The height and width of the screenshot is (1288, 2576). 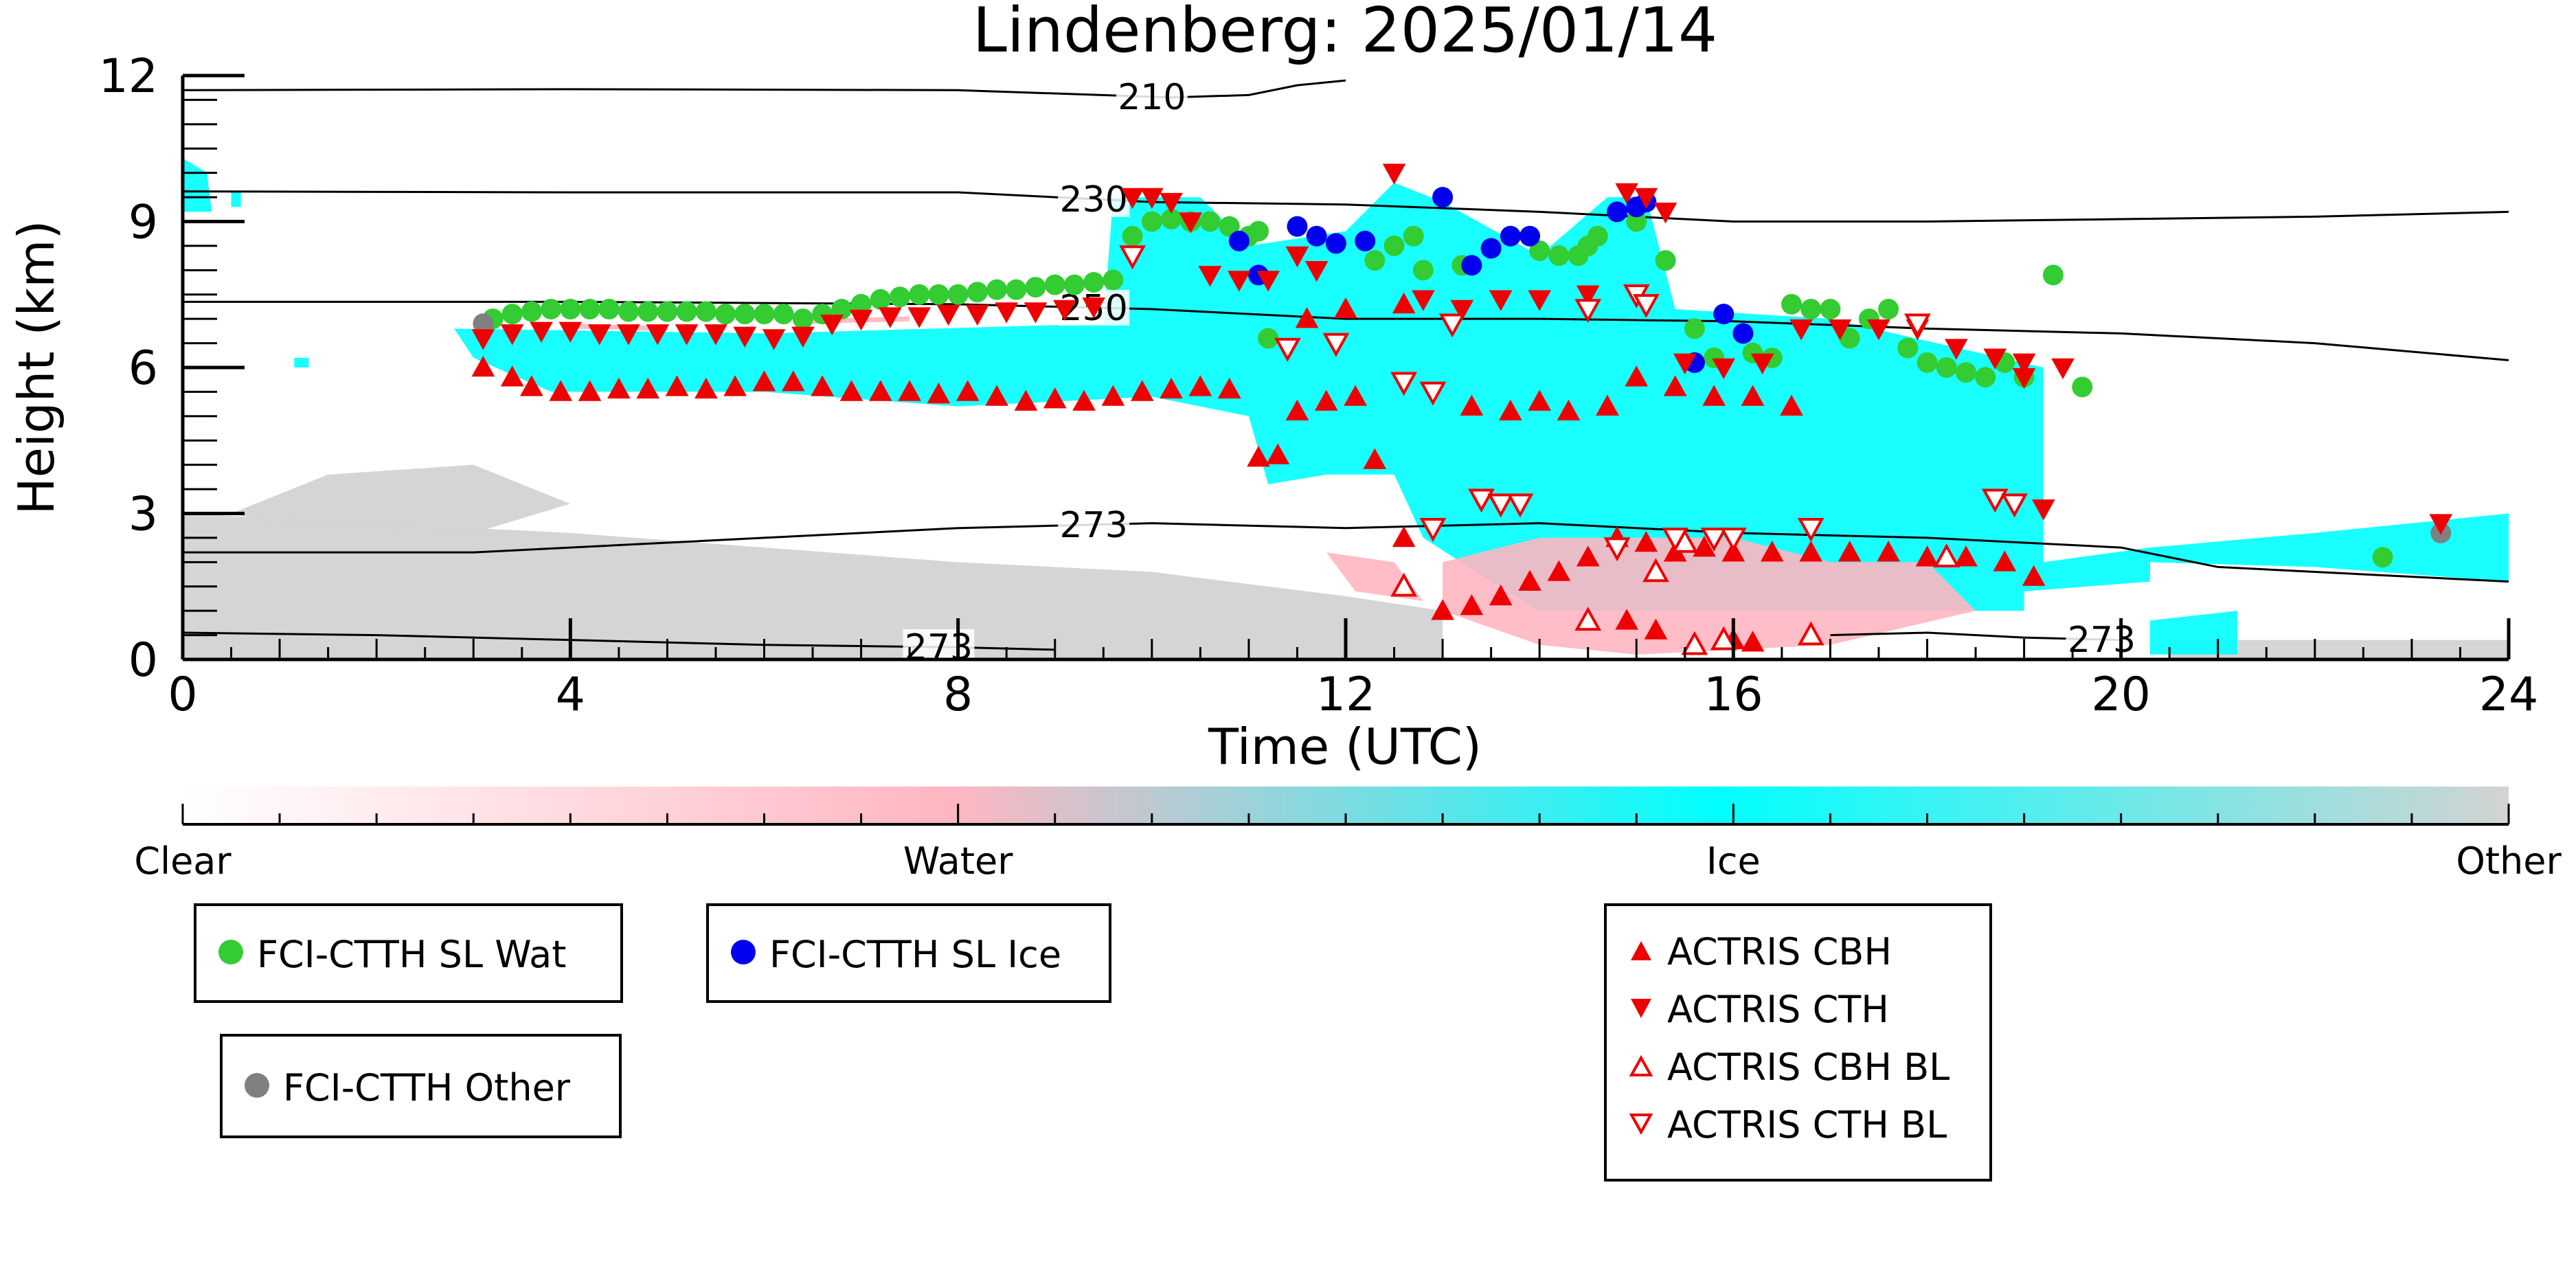 I want to click on y-axis-label: Height (km), so click(x=36, y=368).